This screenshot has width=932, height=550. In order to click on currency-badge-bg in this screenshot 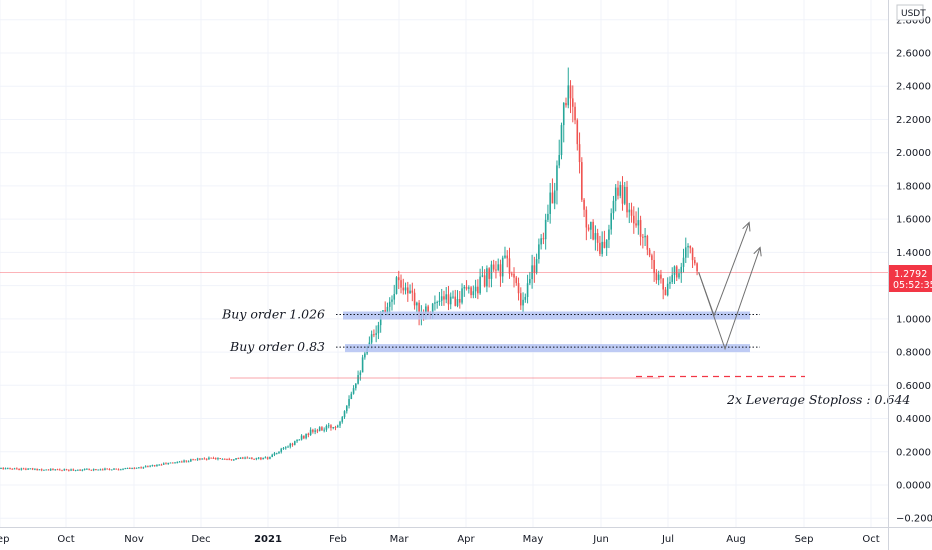, I will do `click(910, 12)`.